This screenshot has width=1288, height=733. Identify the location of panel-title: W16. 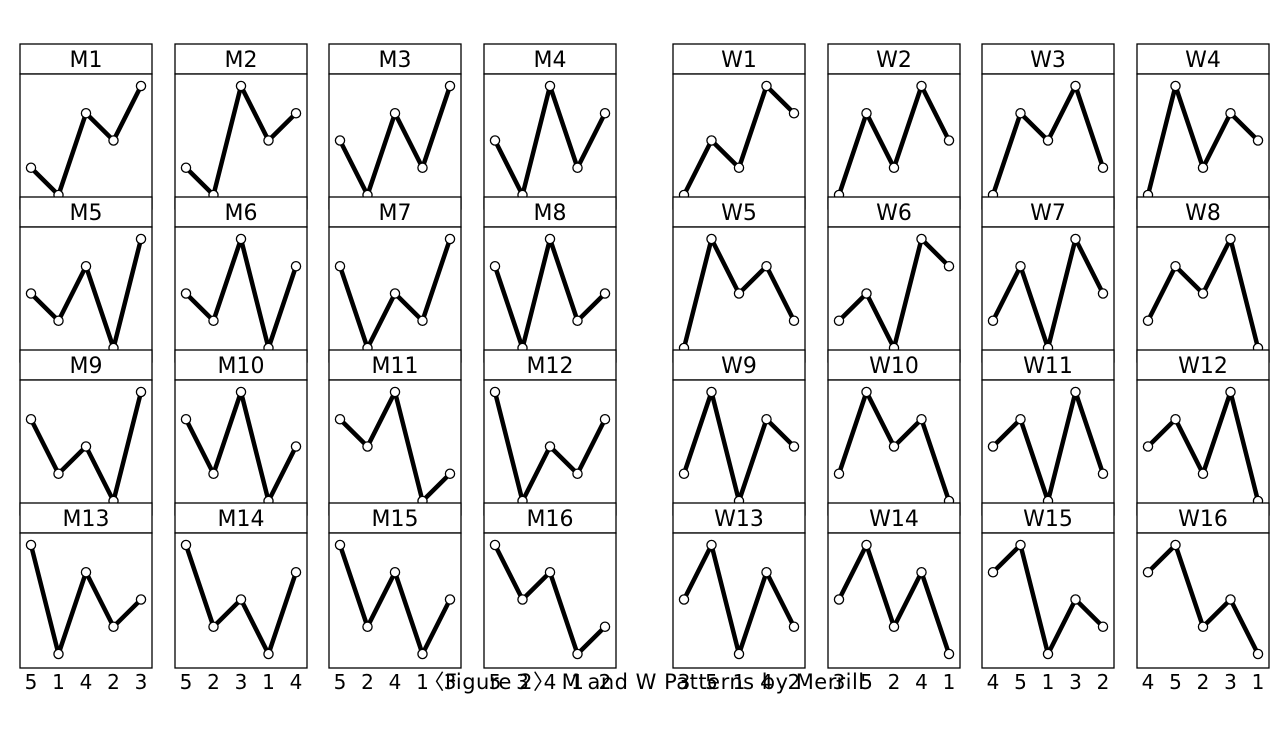
(1203, 519).